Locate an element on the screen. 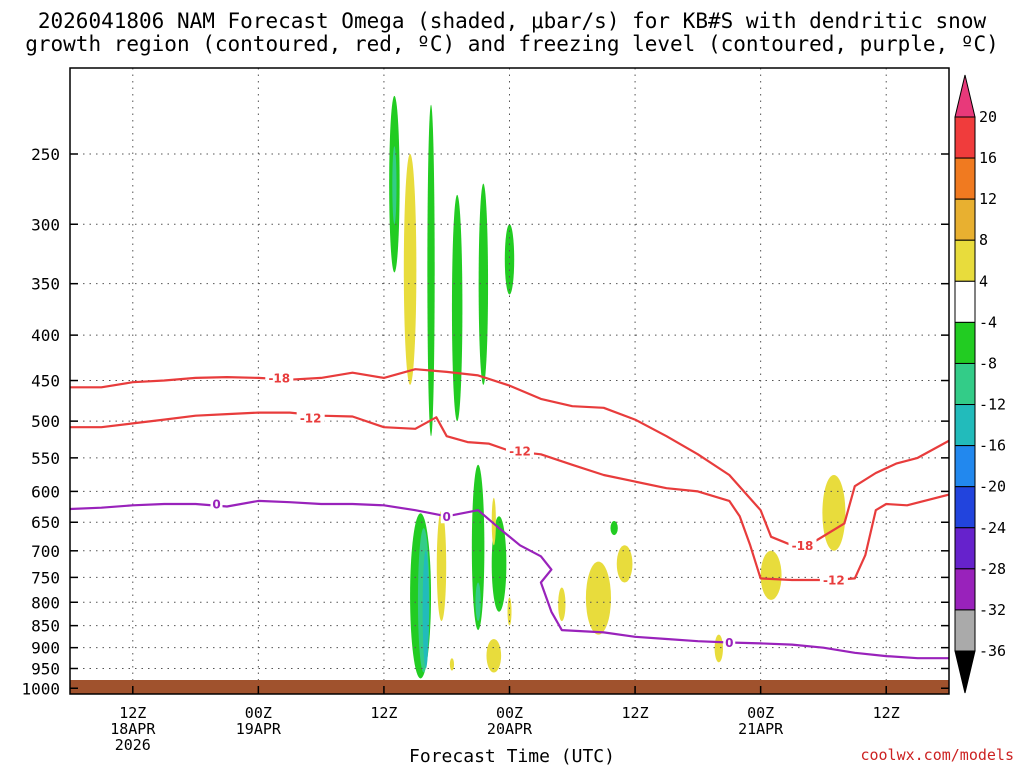  colorbar-label-11: -28 is located at coordinates (992, 569).